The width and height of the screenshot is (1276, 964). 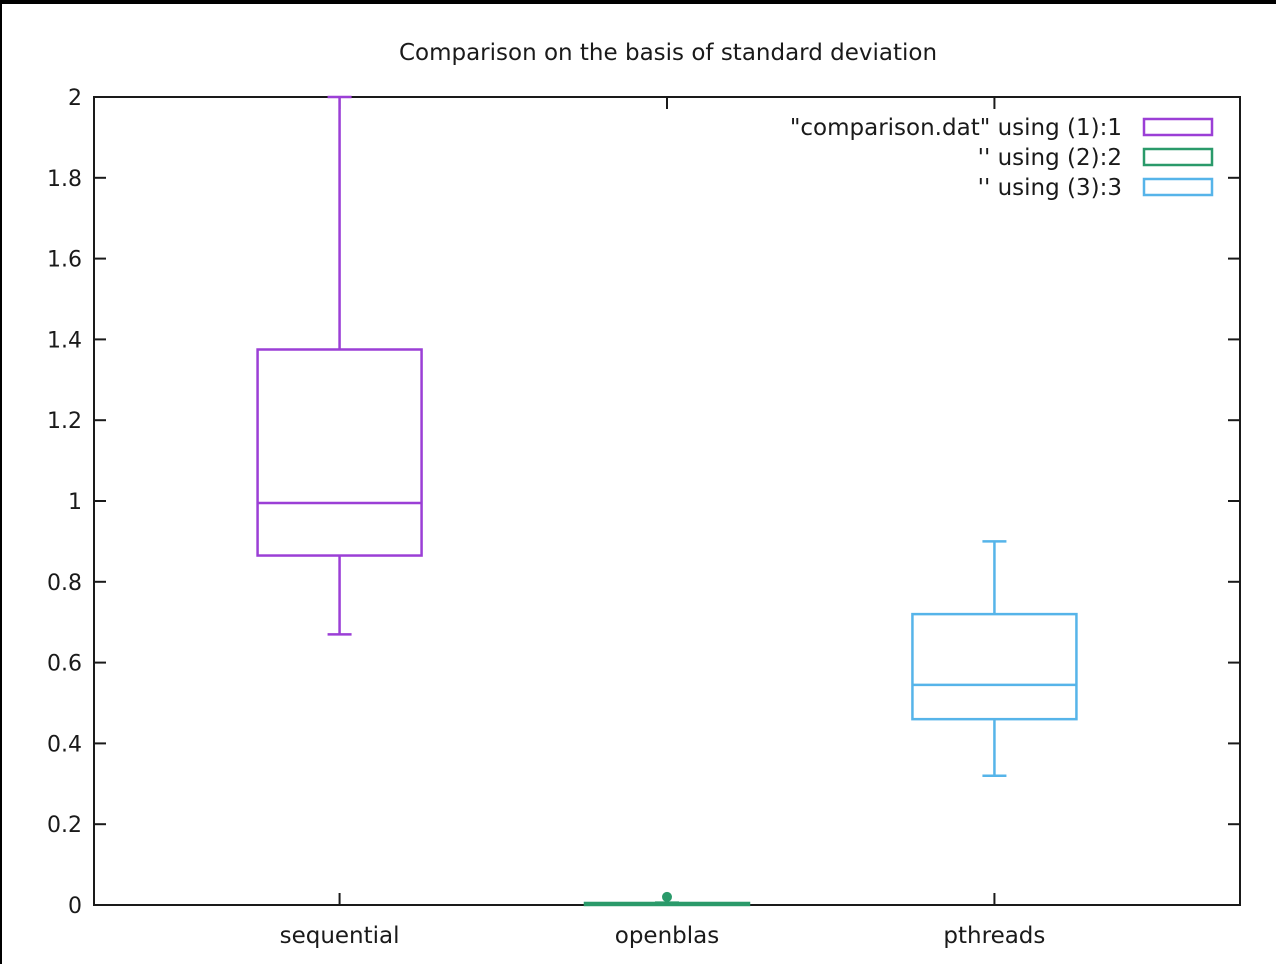 What do you see at coordinates (64, 340) in the screenshot?
I see `y-tick-label: 1.4` at bounding box center [64, 340].